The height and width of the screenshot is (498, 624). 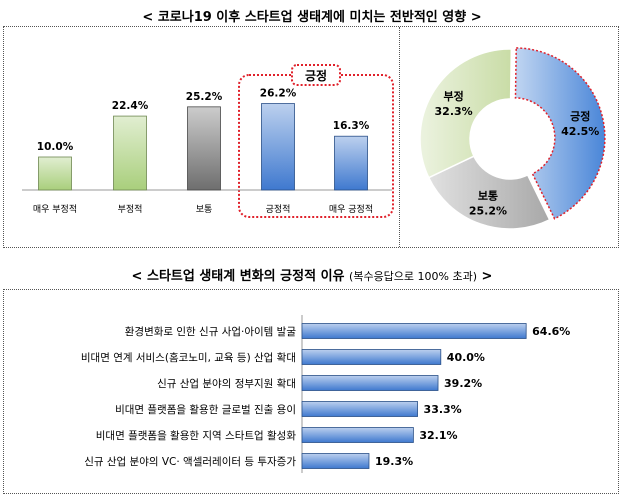 What do you see at coordinates (196, 435) in the screenshot?
I see `category-label: 비대면 플랫폼을 활용한 지역 스타트업 활성화` at bounding box center [196, 435].